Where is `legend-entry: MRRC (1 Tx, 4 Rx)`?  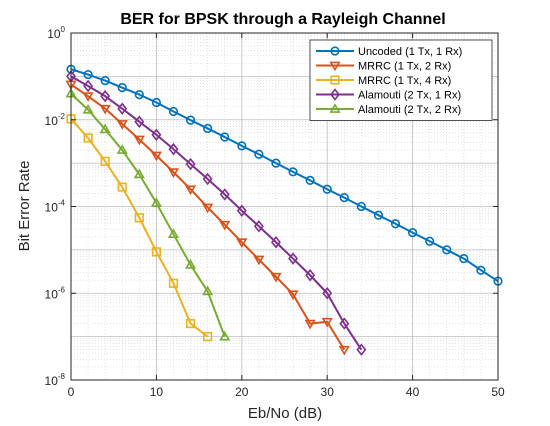 legend-entry: MRRC (1 Tx, 4 Rx) is located at coordinates (383, 81).